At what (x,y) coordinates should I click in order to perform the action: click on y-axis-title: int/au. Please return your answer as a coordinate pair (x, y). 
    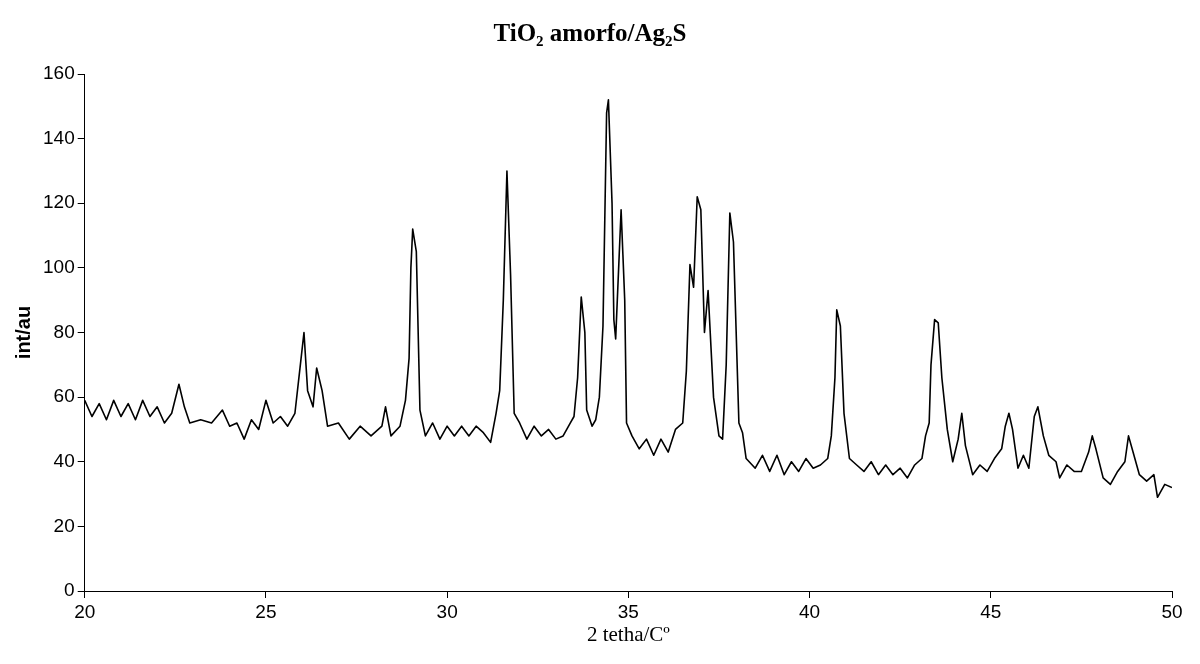
    Looking at the image, I should click on (22, 332).